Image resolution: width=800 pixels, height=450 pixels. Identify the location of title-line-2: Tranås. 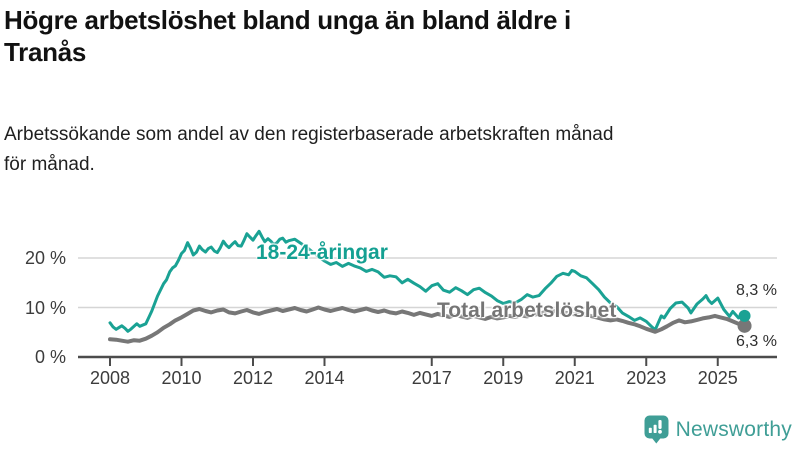
(45, 52).